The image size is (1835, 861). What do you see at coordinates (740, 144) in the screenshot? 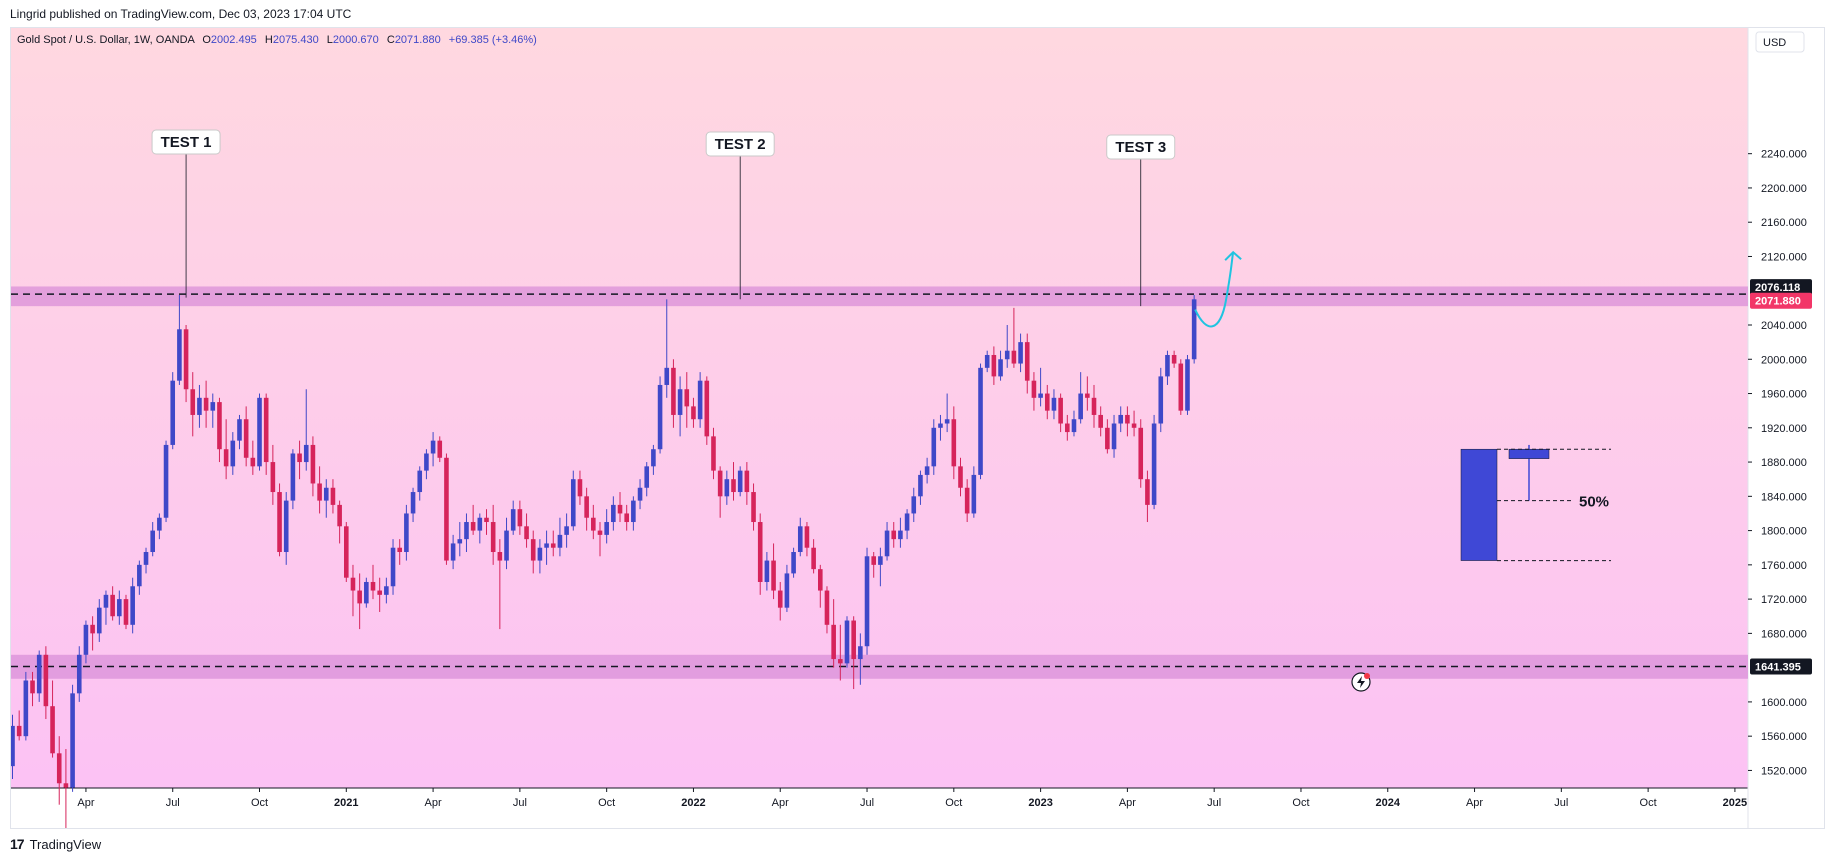
I see `test-label-box` at bounding box center [740, 144].